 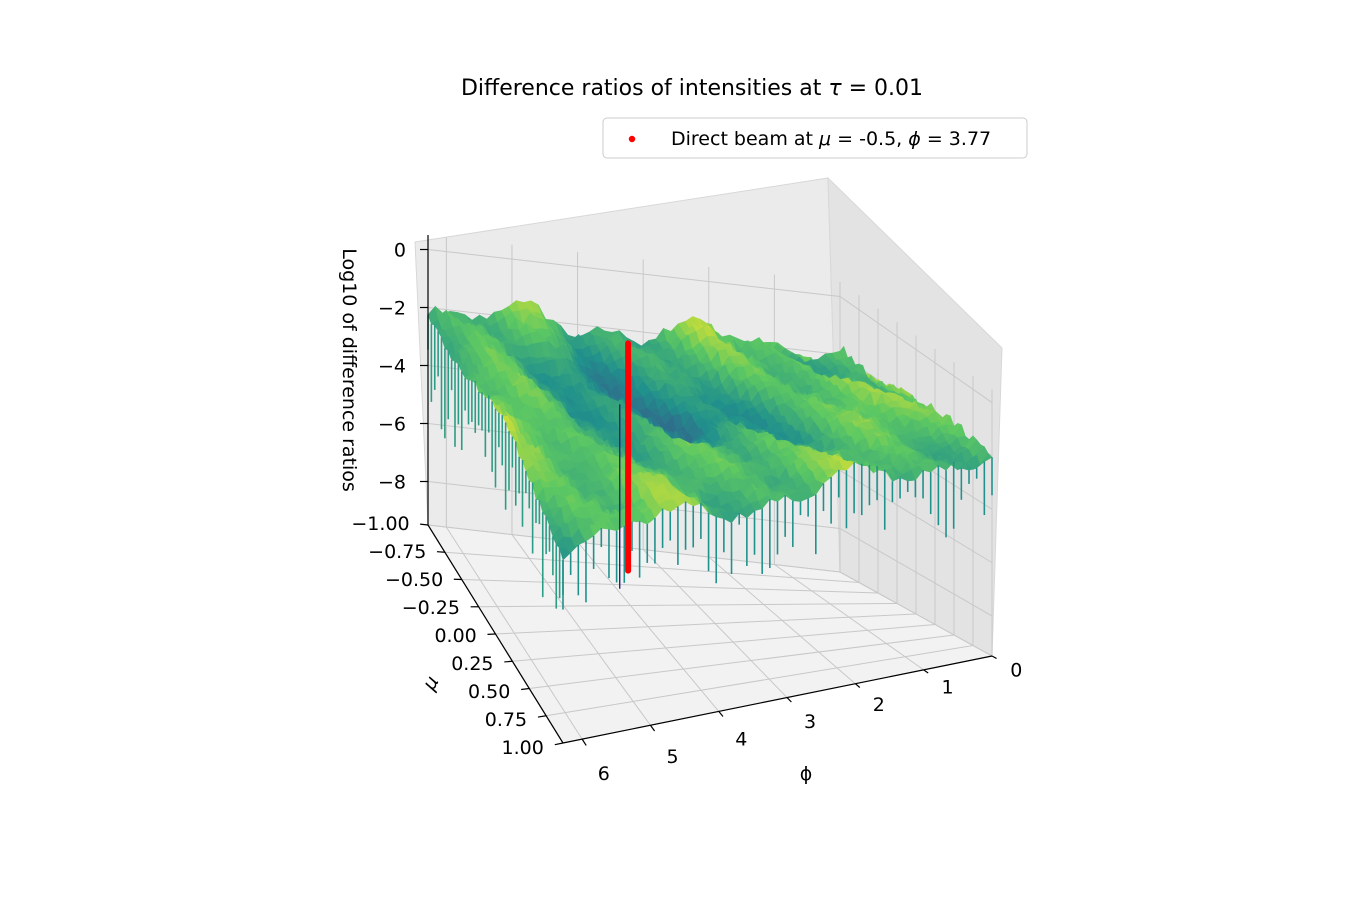 I want to click on z-axis-label: Log10 of difference ratios, so click(x=349, y=370).